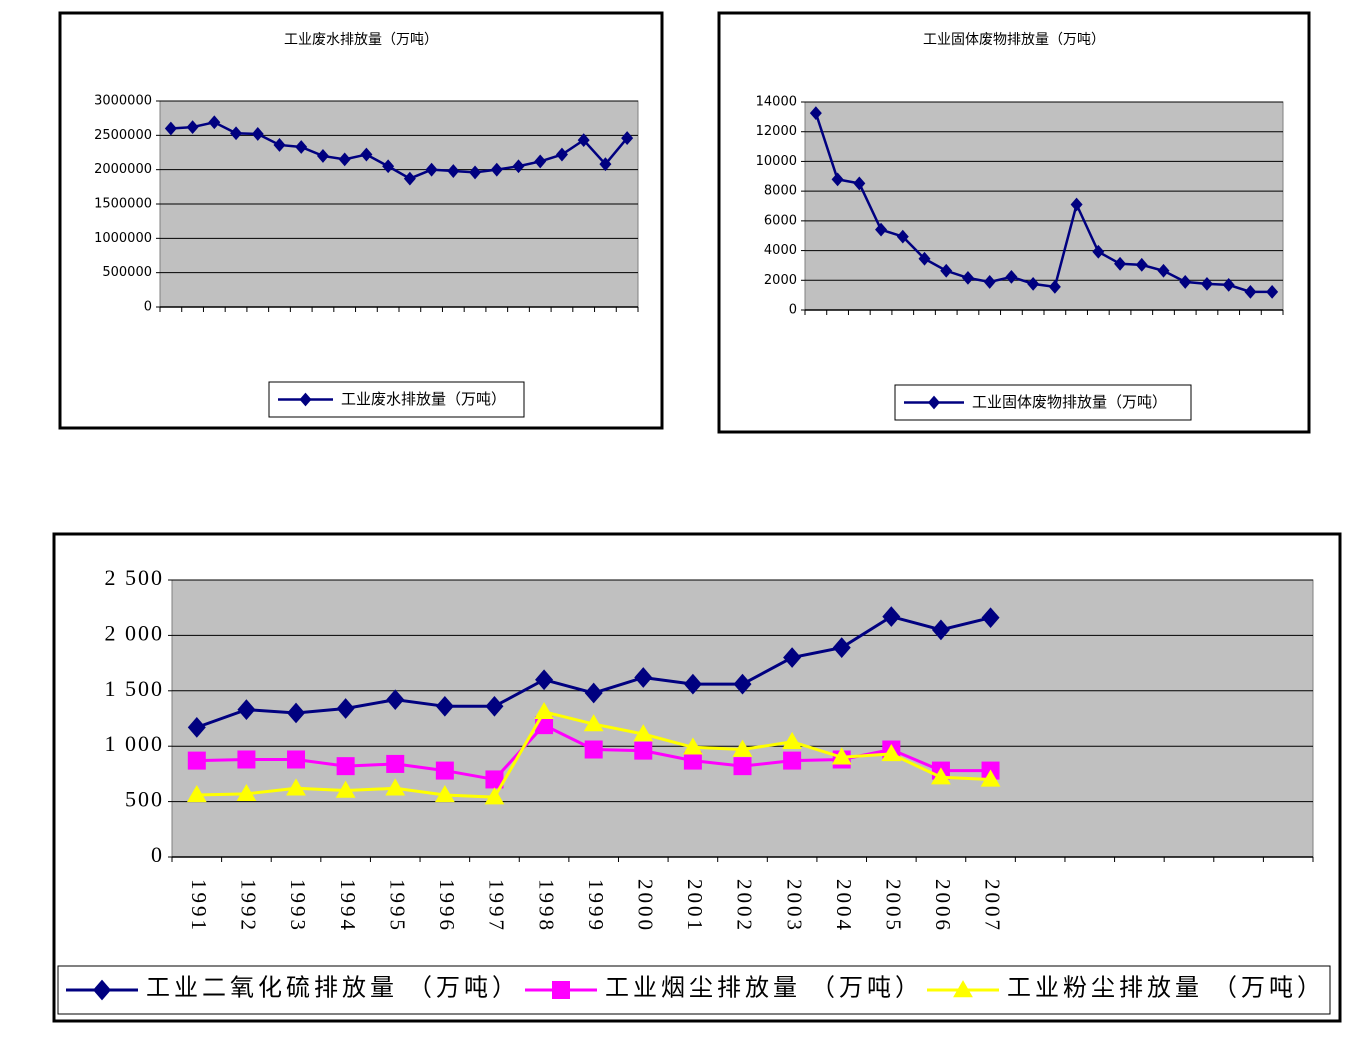  I want to click on y-tick-label: 3000000, so click(123, 101).